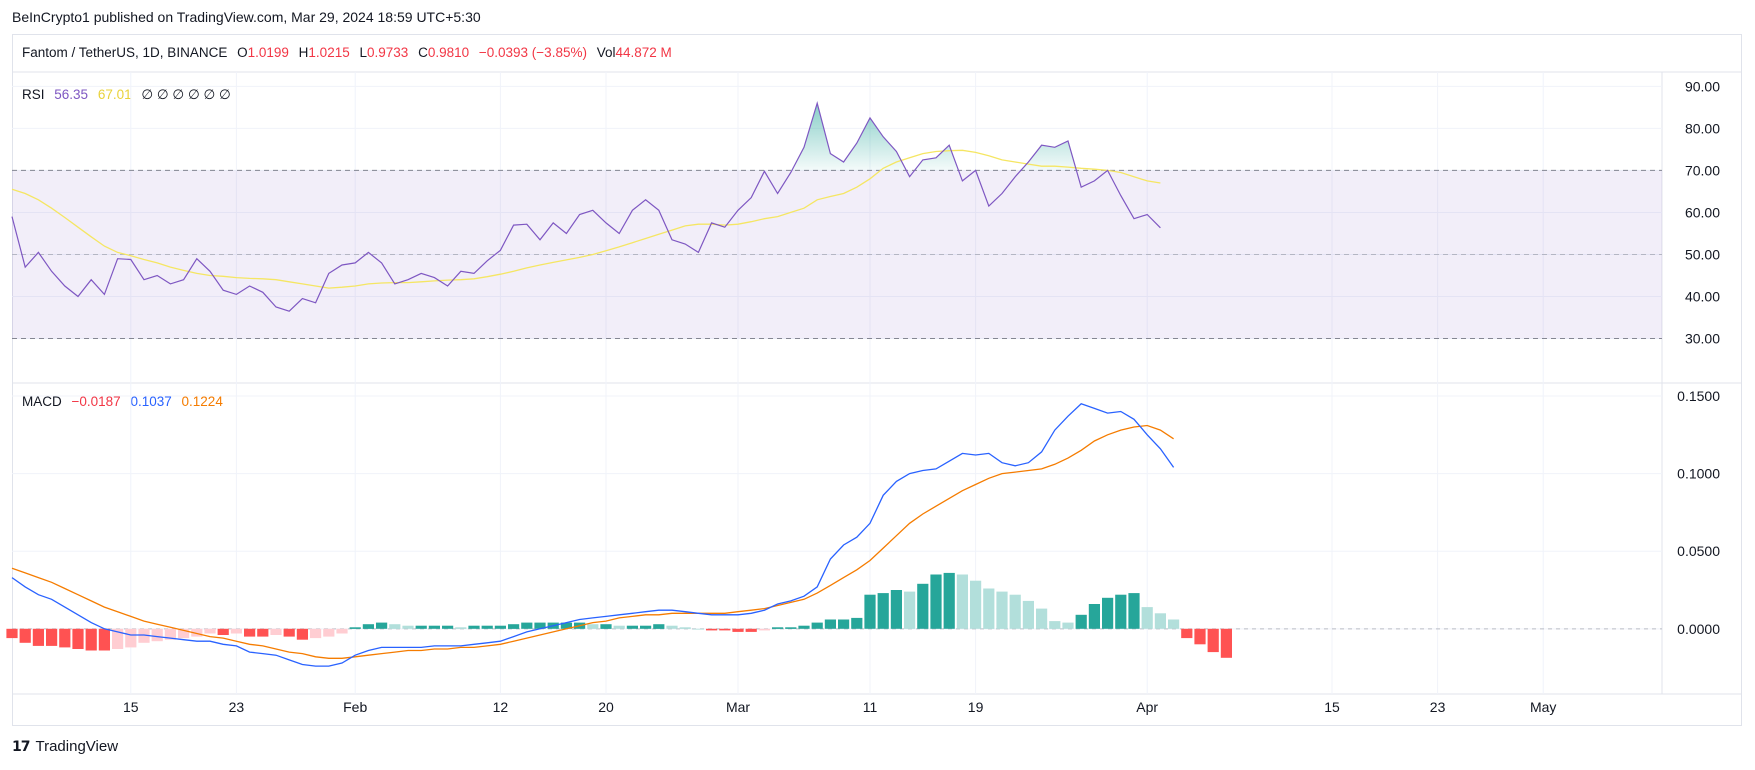 The height and width of the screenshot is (770, 1755). What do you see at coordinates (21, 746) in the screenshot?
I see `tradingview-logo-icon: 𝟭𝟳` at bounding box center [21, 746].